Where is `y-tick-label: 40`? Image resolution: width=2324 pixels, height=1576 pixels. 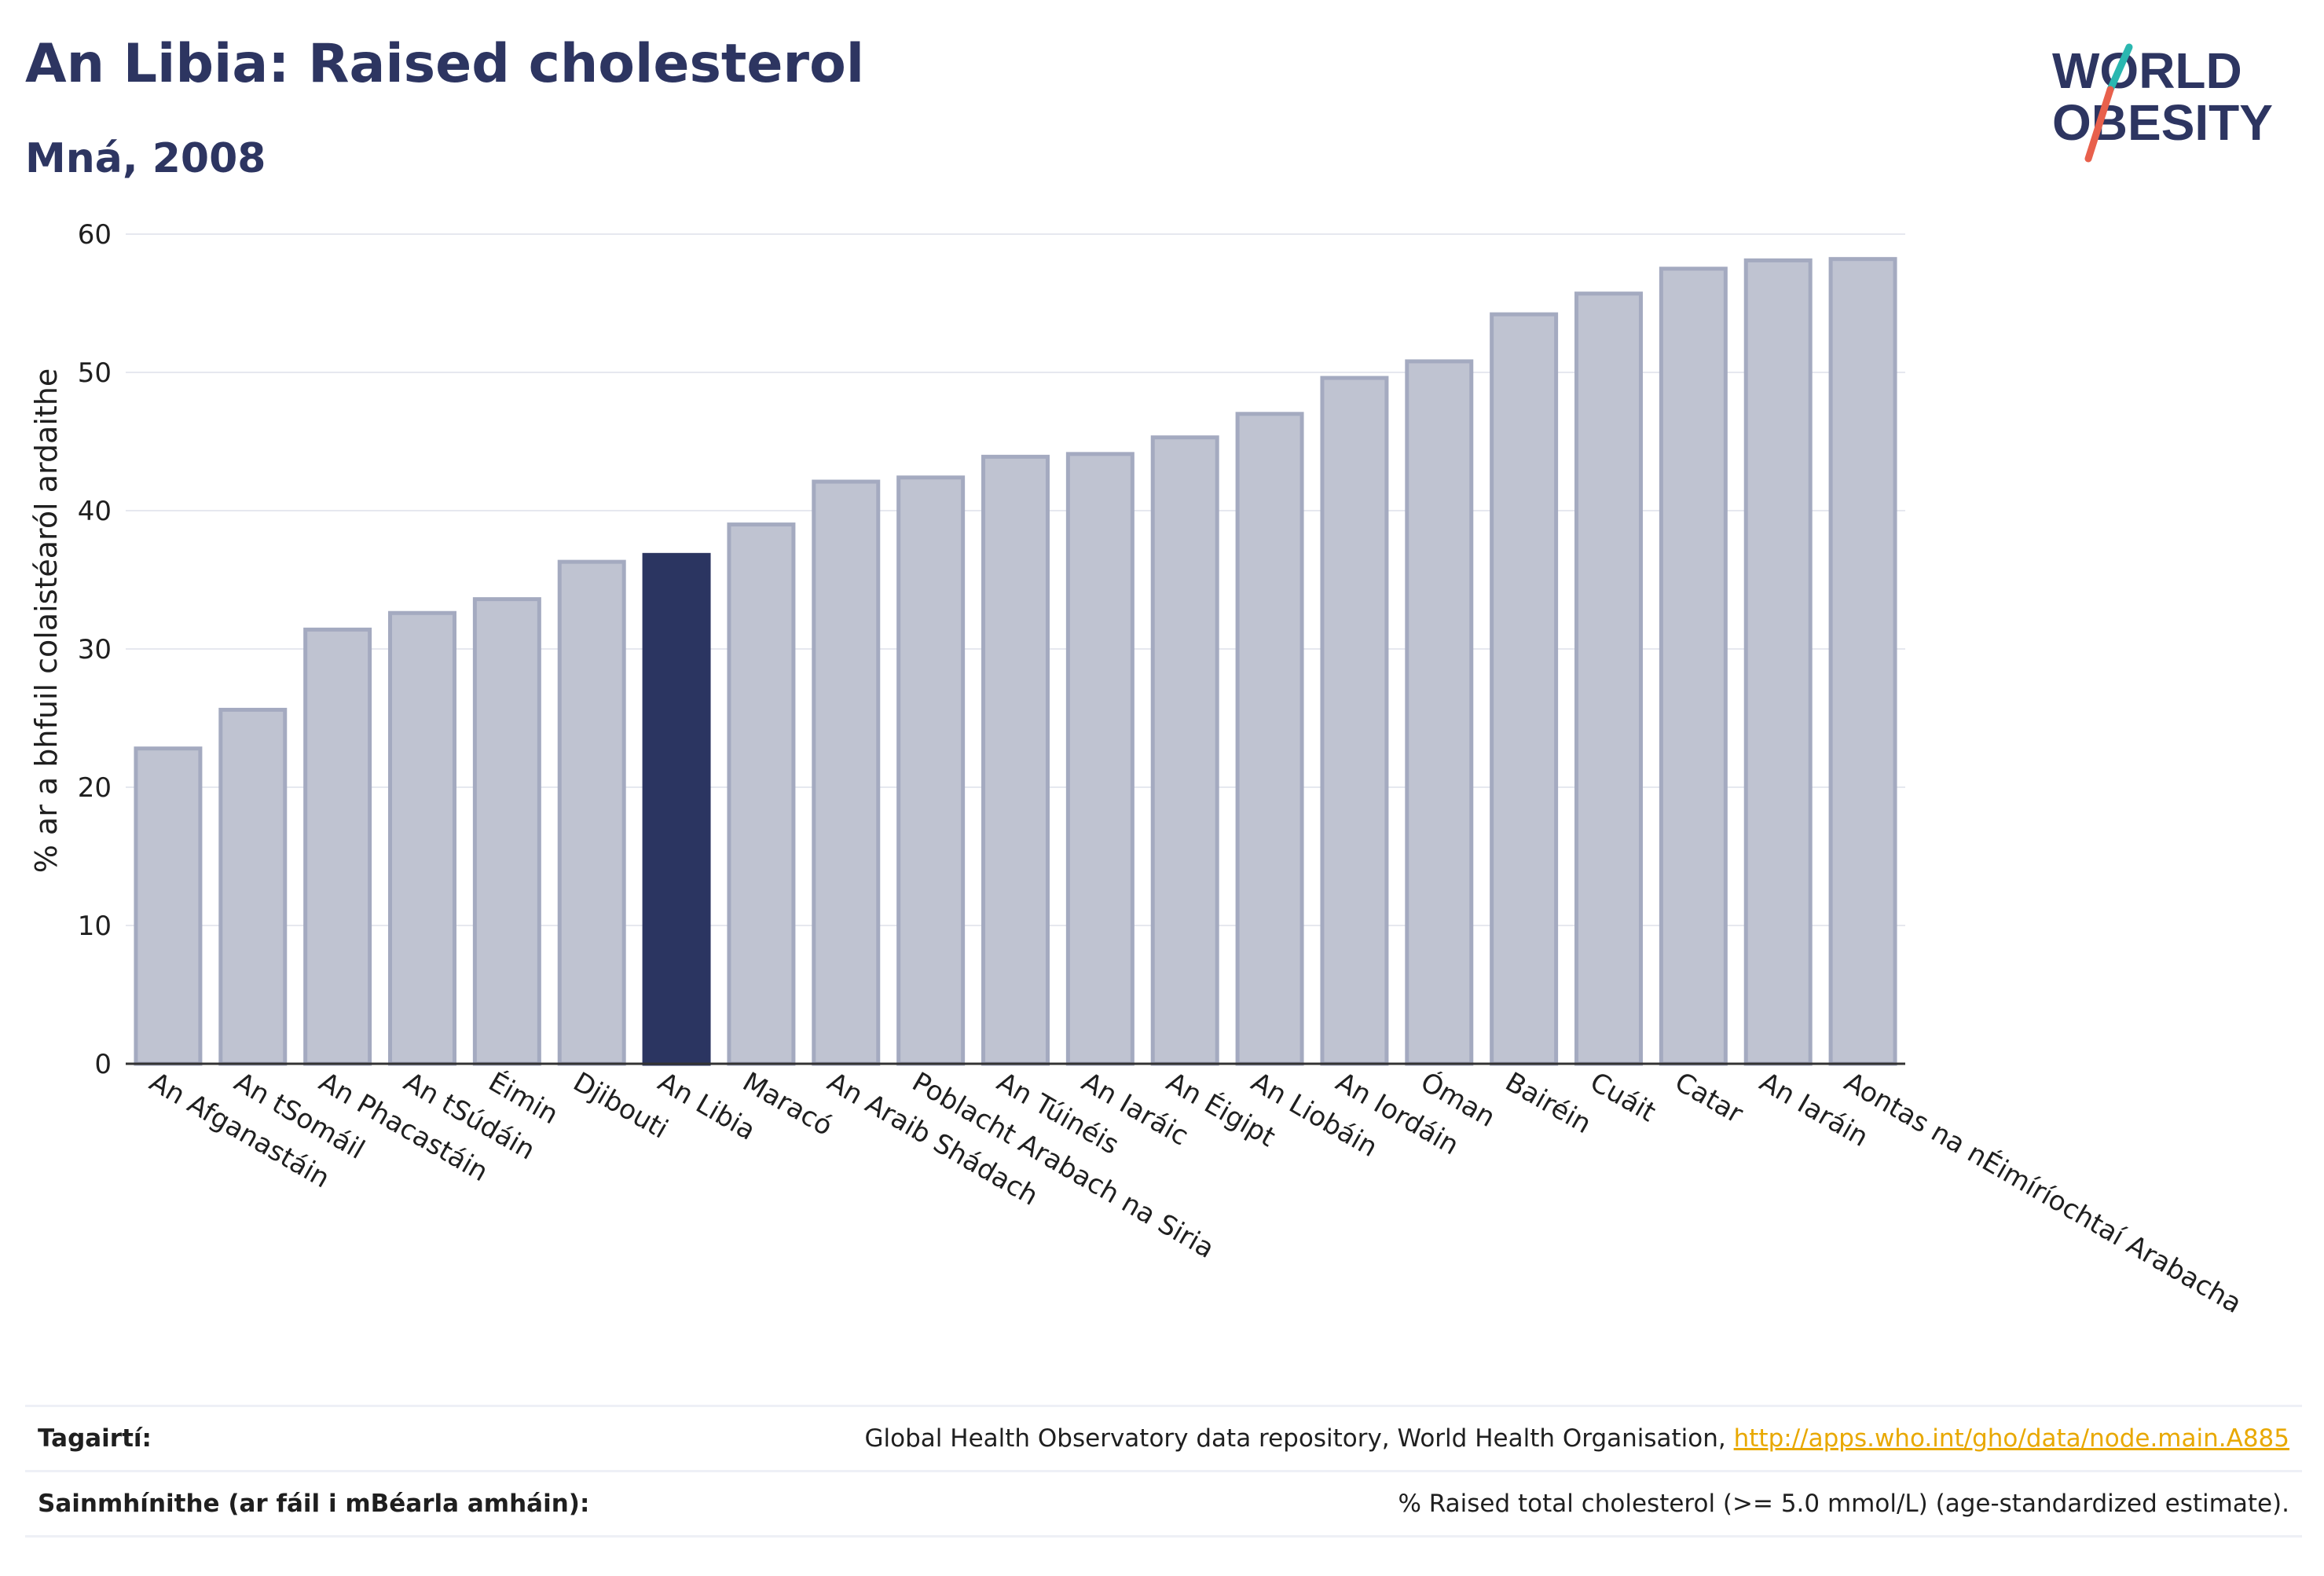
y-tick-label: 40 is located at coordinates (95, 511).